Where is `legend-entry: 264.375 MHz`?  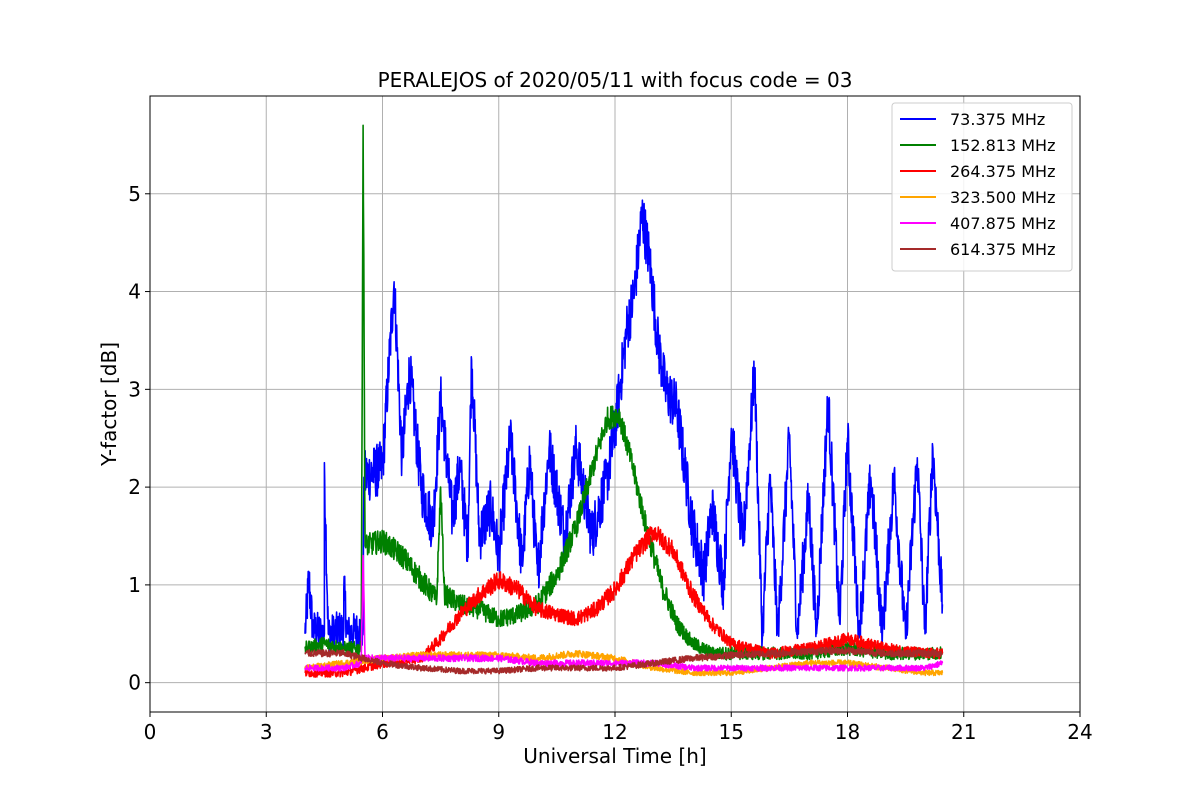 legend-entry: 264.375 MHz is located at coordinates (1002, 171).